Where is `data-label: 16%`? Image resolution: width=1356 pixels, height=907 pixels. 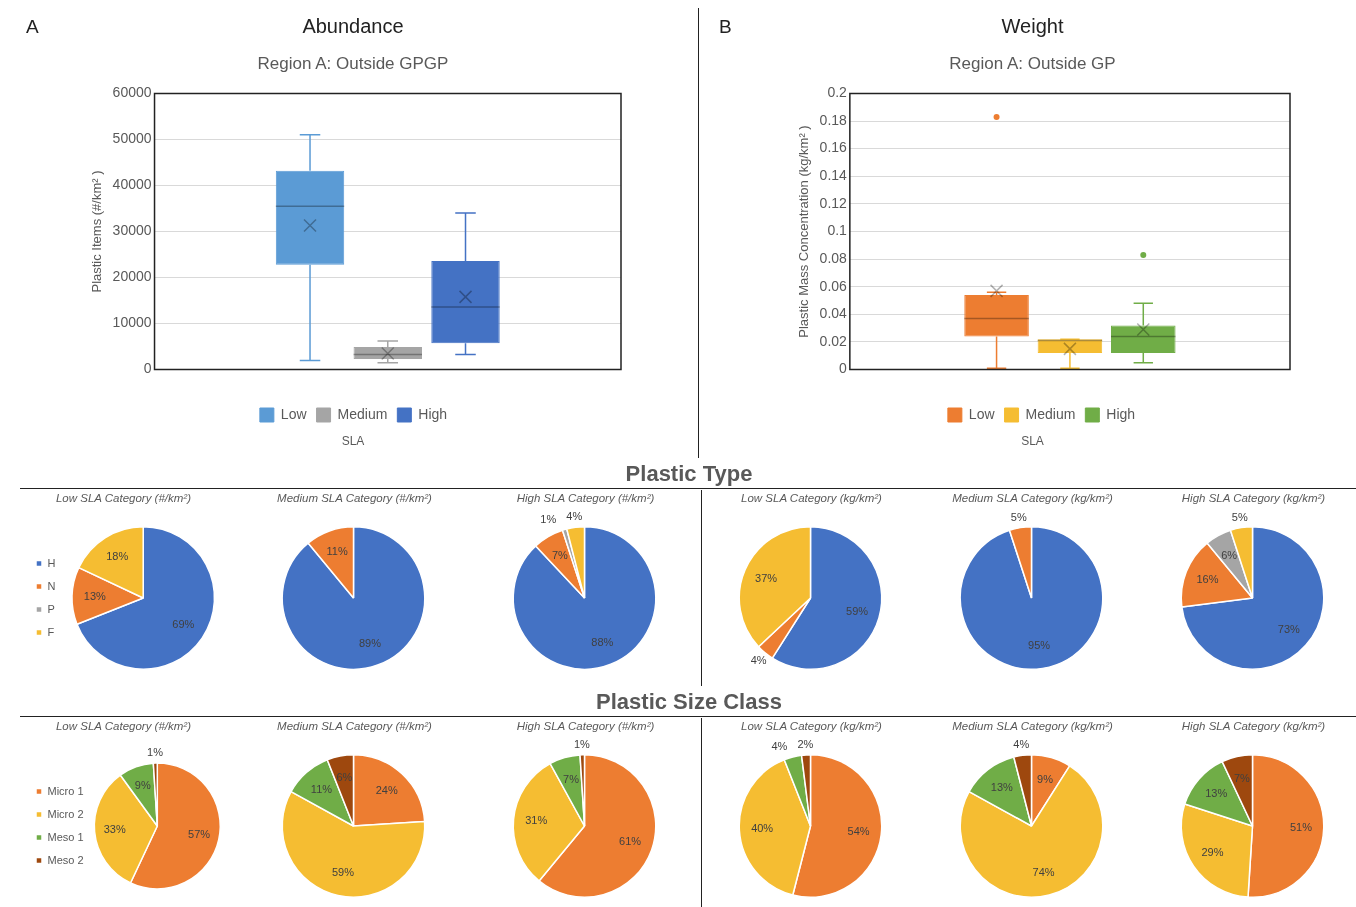
data-label: 16% is located at coordinates (1207, 579).